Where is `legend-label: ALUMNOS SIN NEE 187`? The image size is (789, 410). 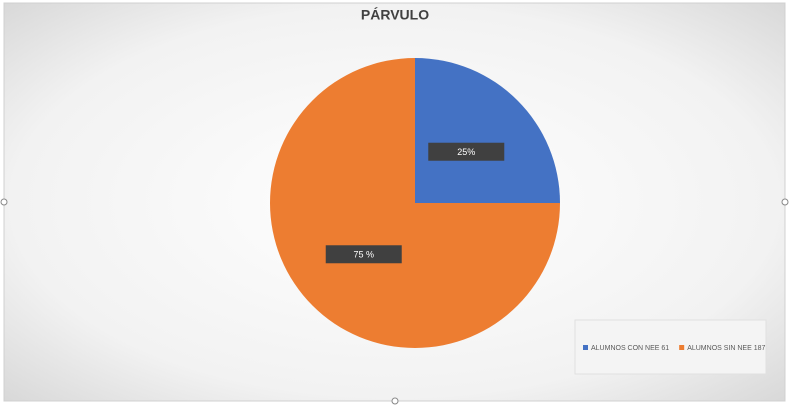
legend-label: ALUMNOS SIN NEE 187 is located at coordinates (726, 348).